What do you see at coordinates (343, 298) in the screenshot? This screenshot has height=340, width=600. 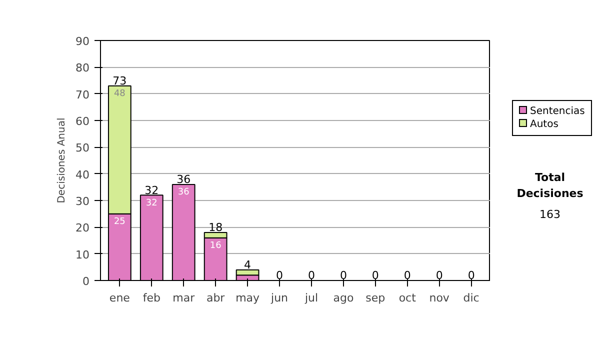 I see `x-tick-label: ago` at bounding box center [343, 298].